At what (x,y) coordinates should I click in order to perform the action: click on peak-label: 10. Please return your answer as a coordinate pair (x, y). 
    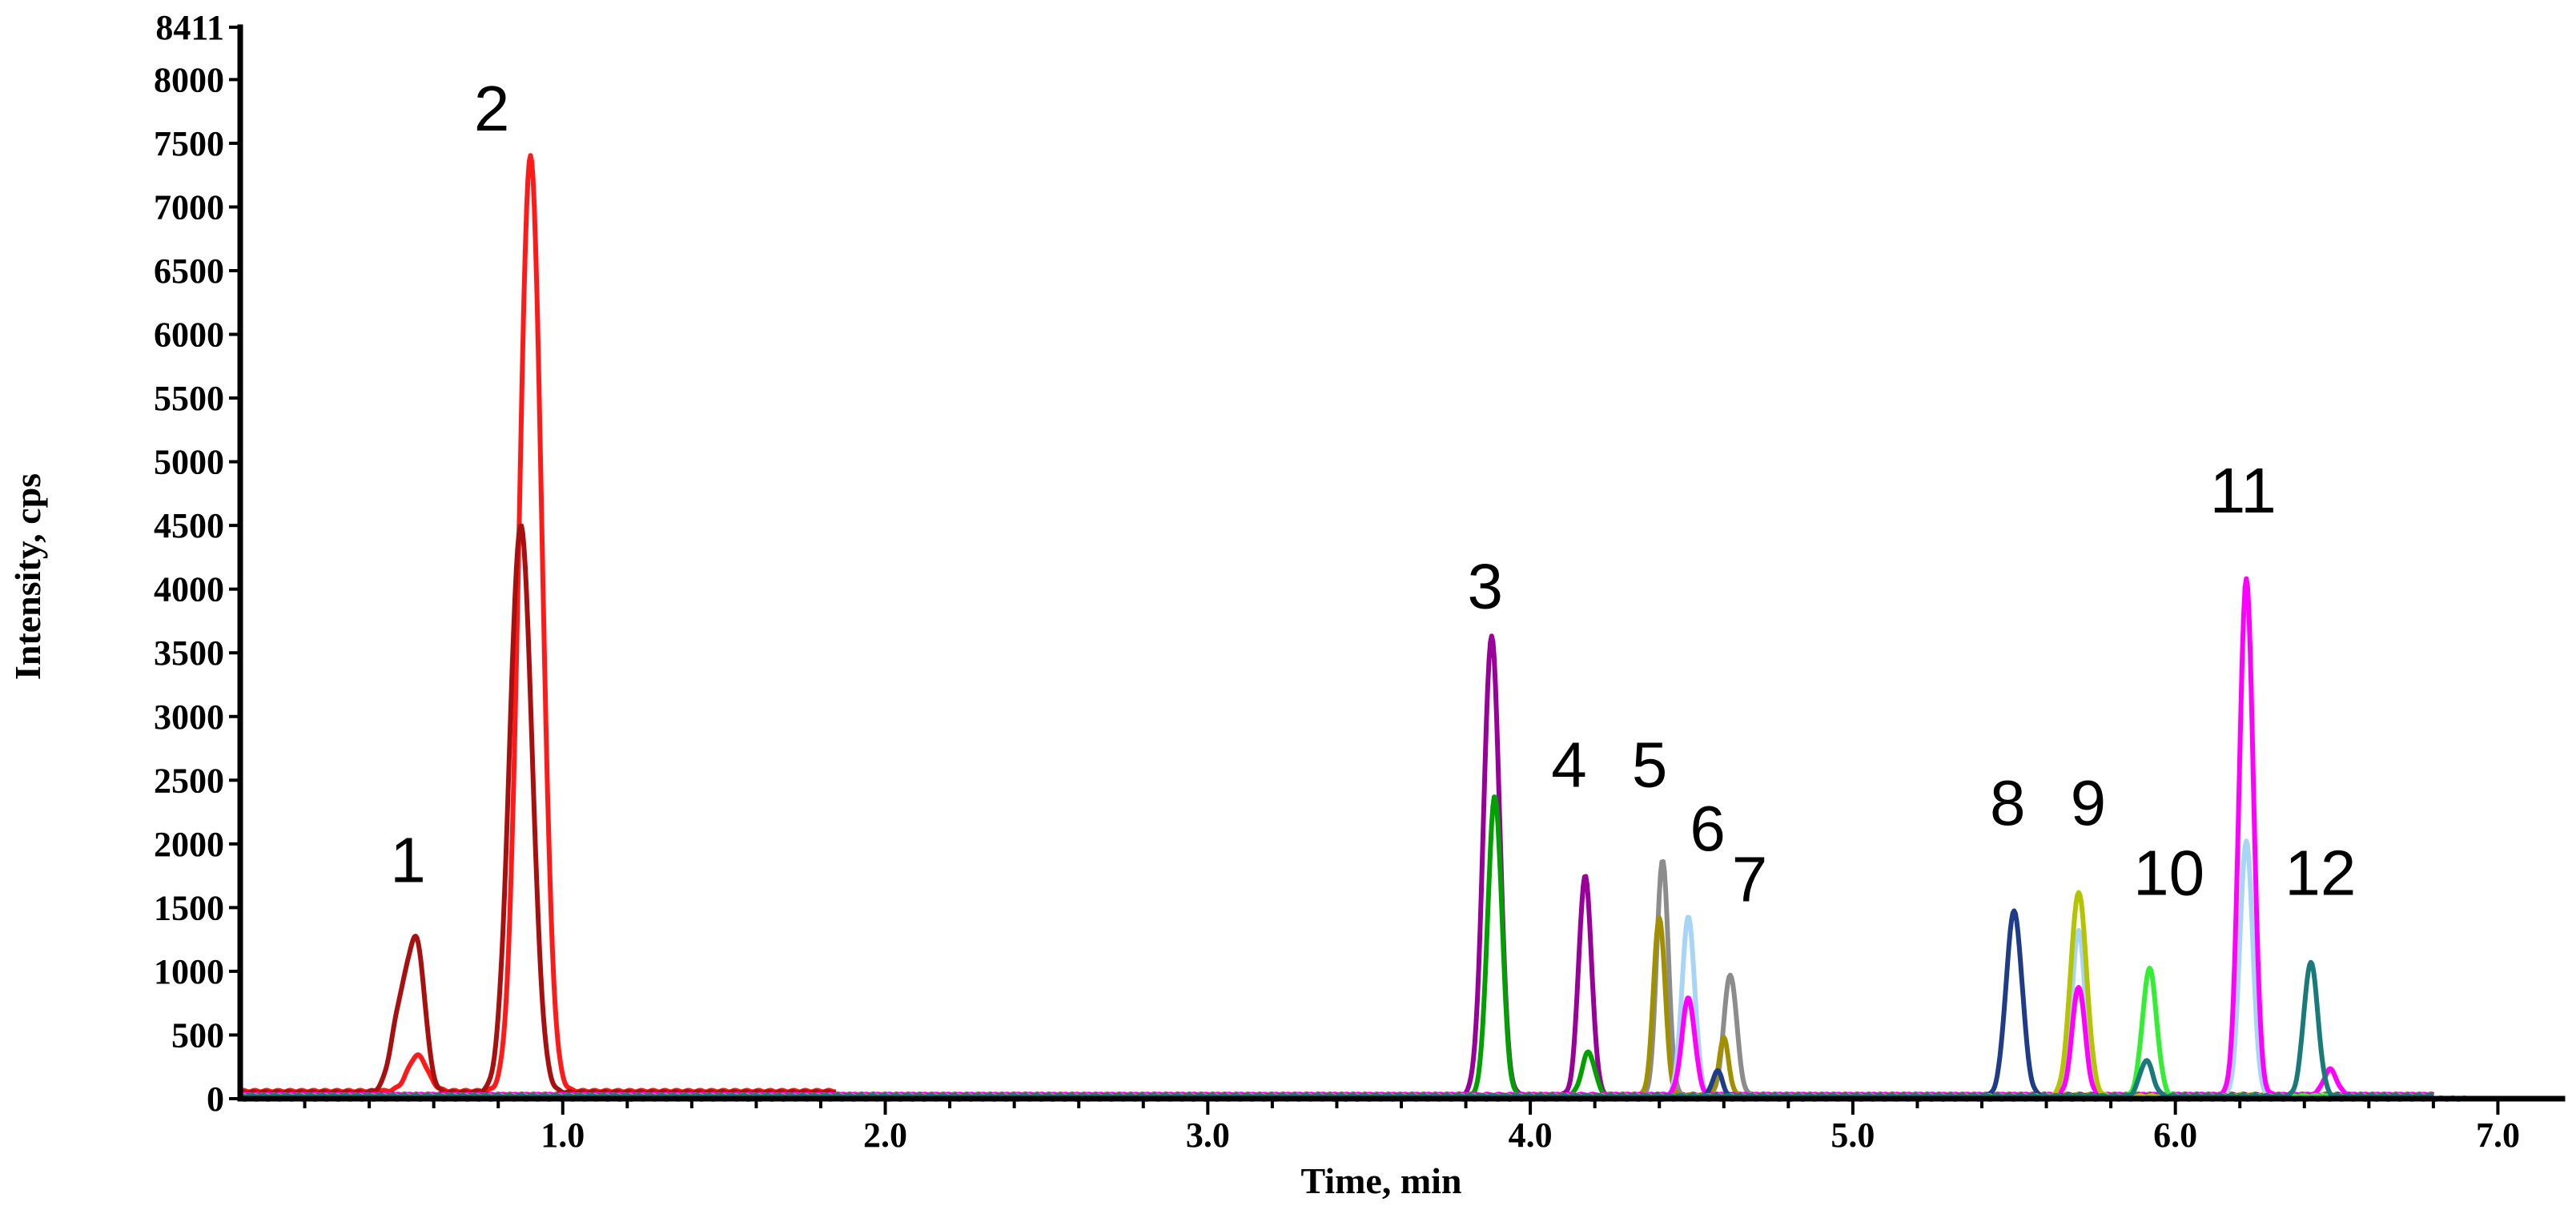
    Looking at the image, I should click on (2168, 872).